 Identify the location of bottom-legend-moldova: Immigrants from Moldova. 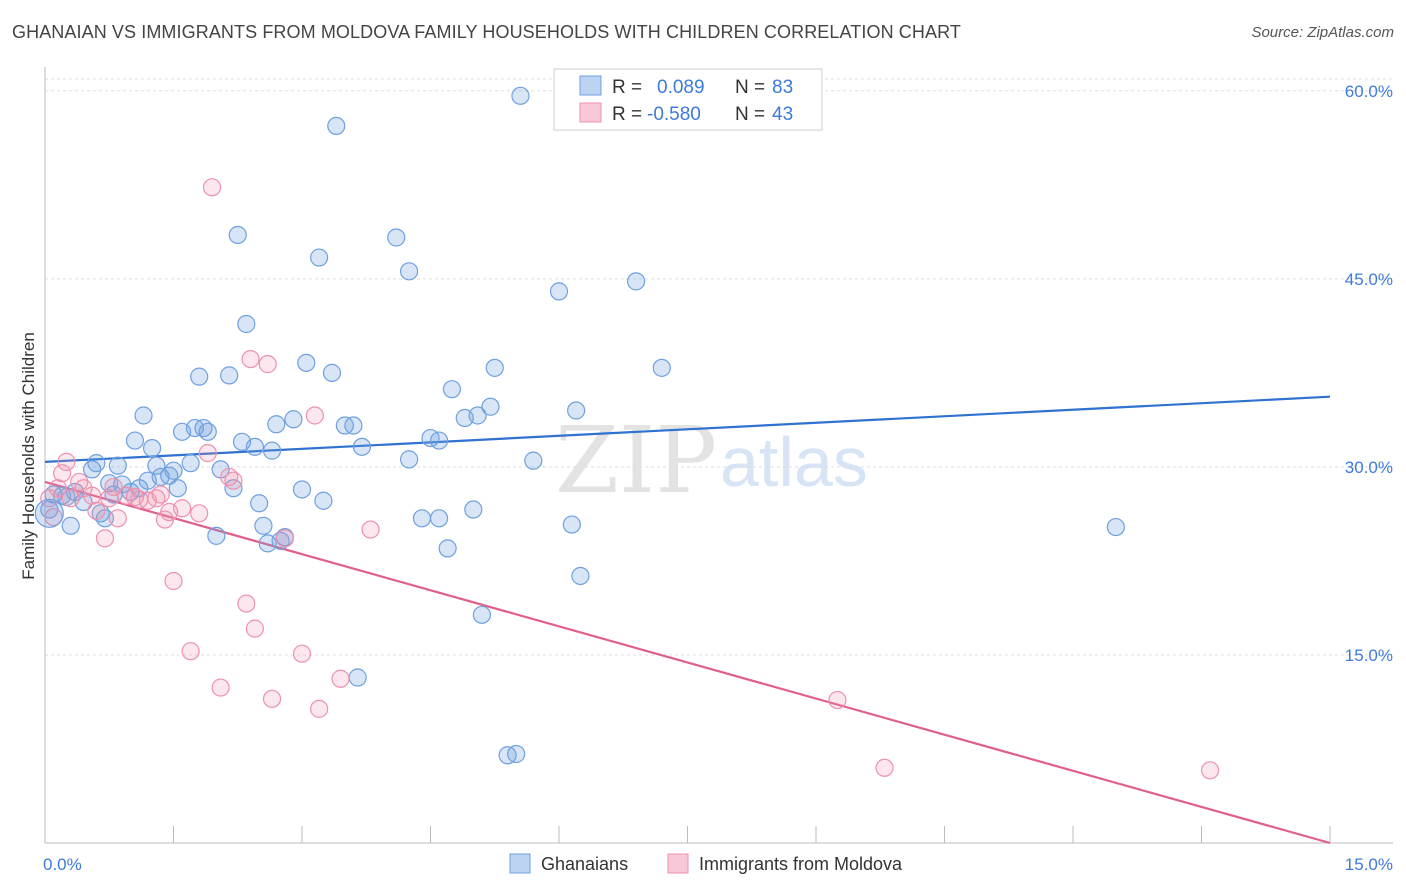
(801, 864).